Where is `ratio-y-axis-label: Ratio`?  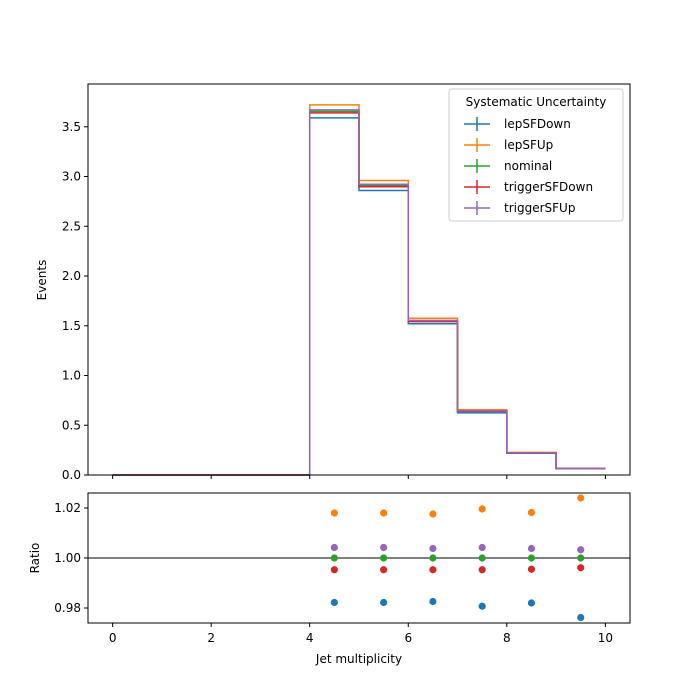
ratio-y-axis-label: Ratio is located at coordinates (35, 558).